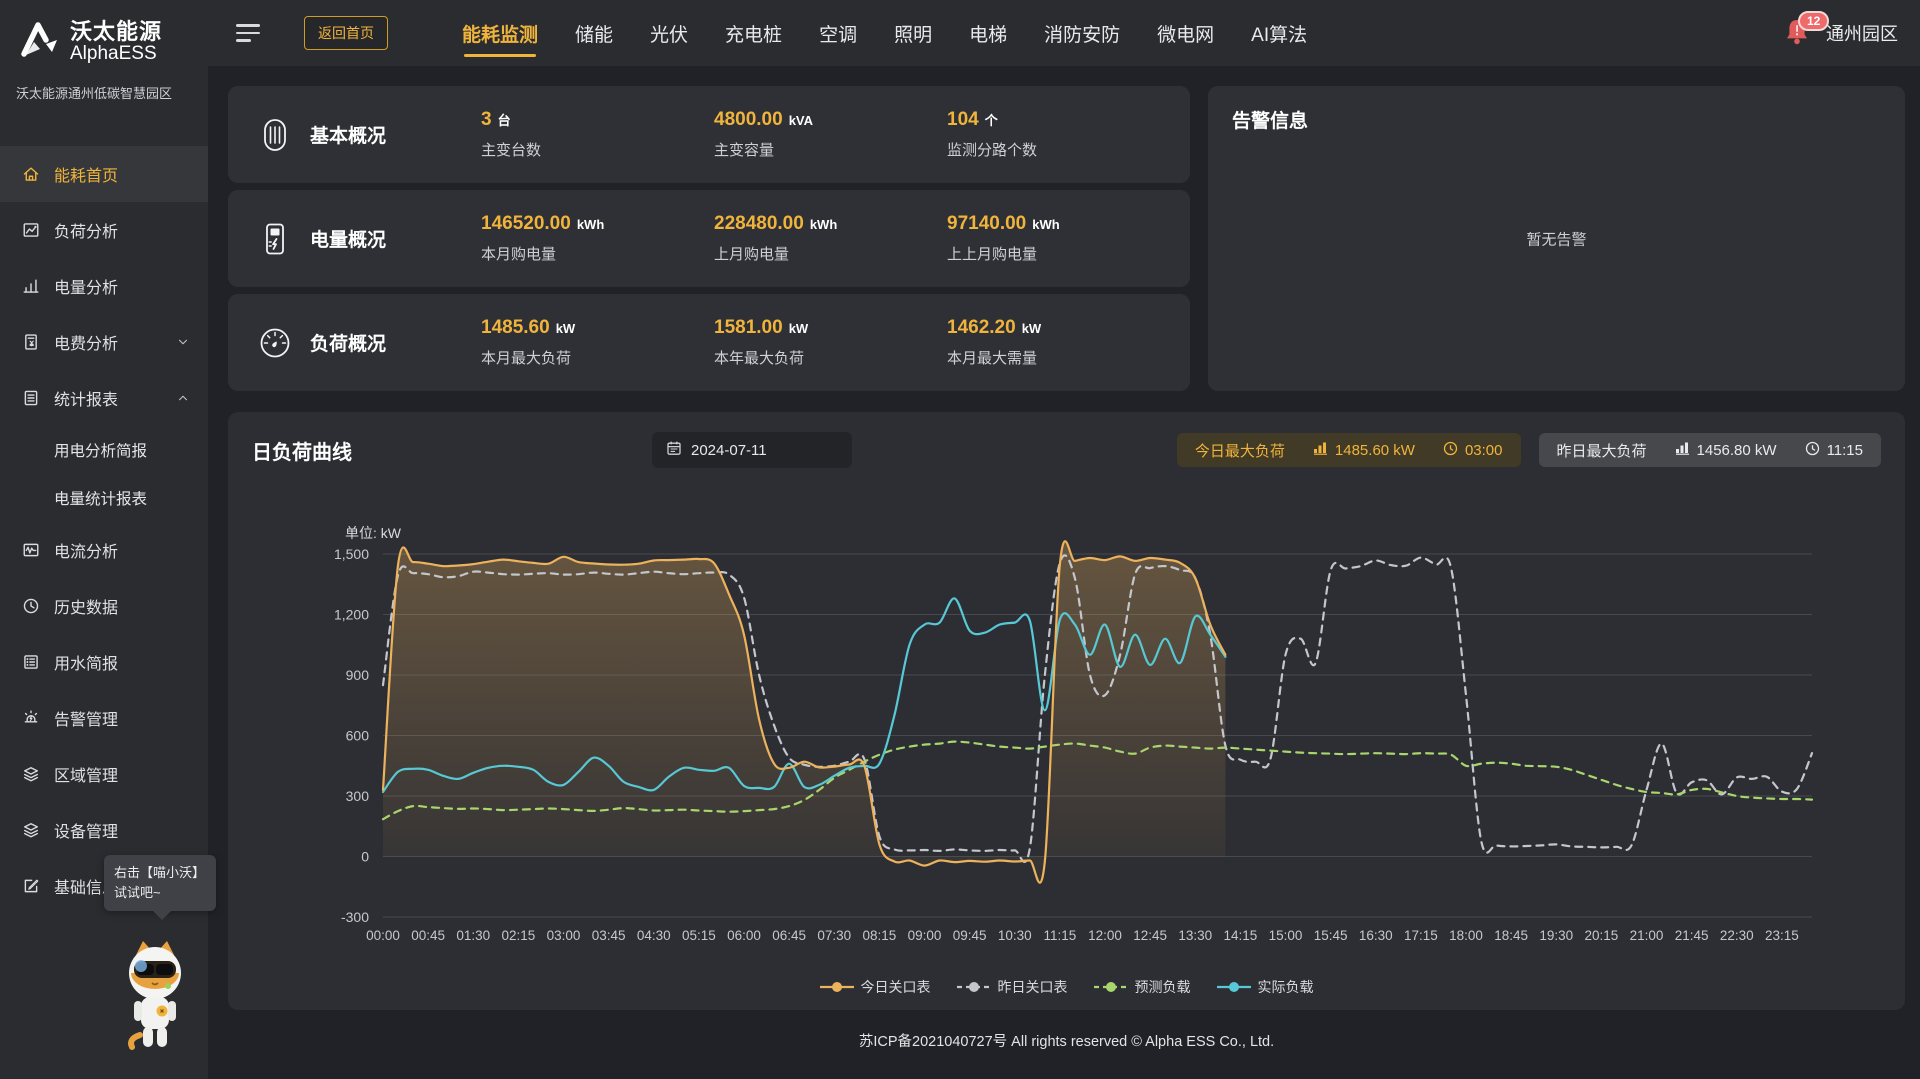 This screenshot has width=1920, height=1079. I want to click on svg-text: 15:00, so click(1286, 935).